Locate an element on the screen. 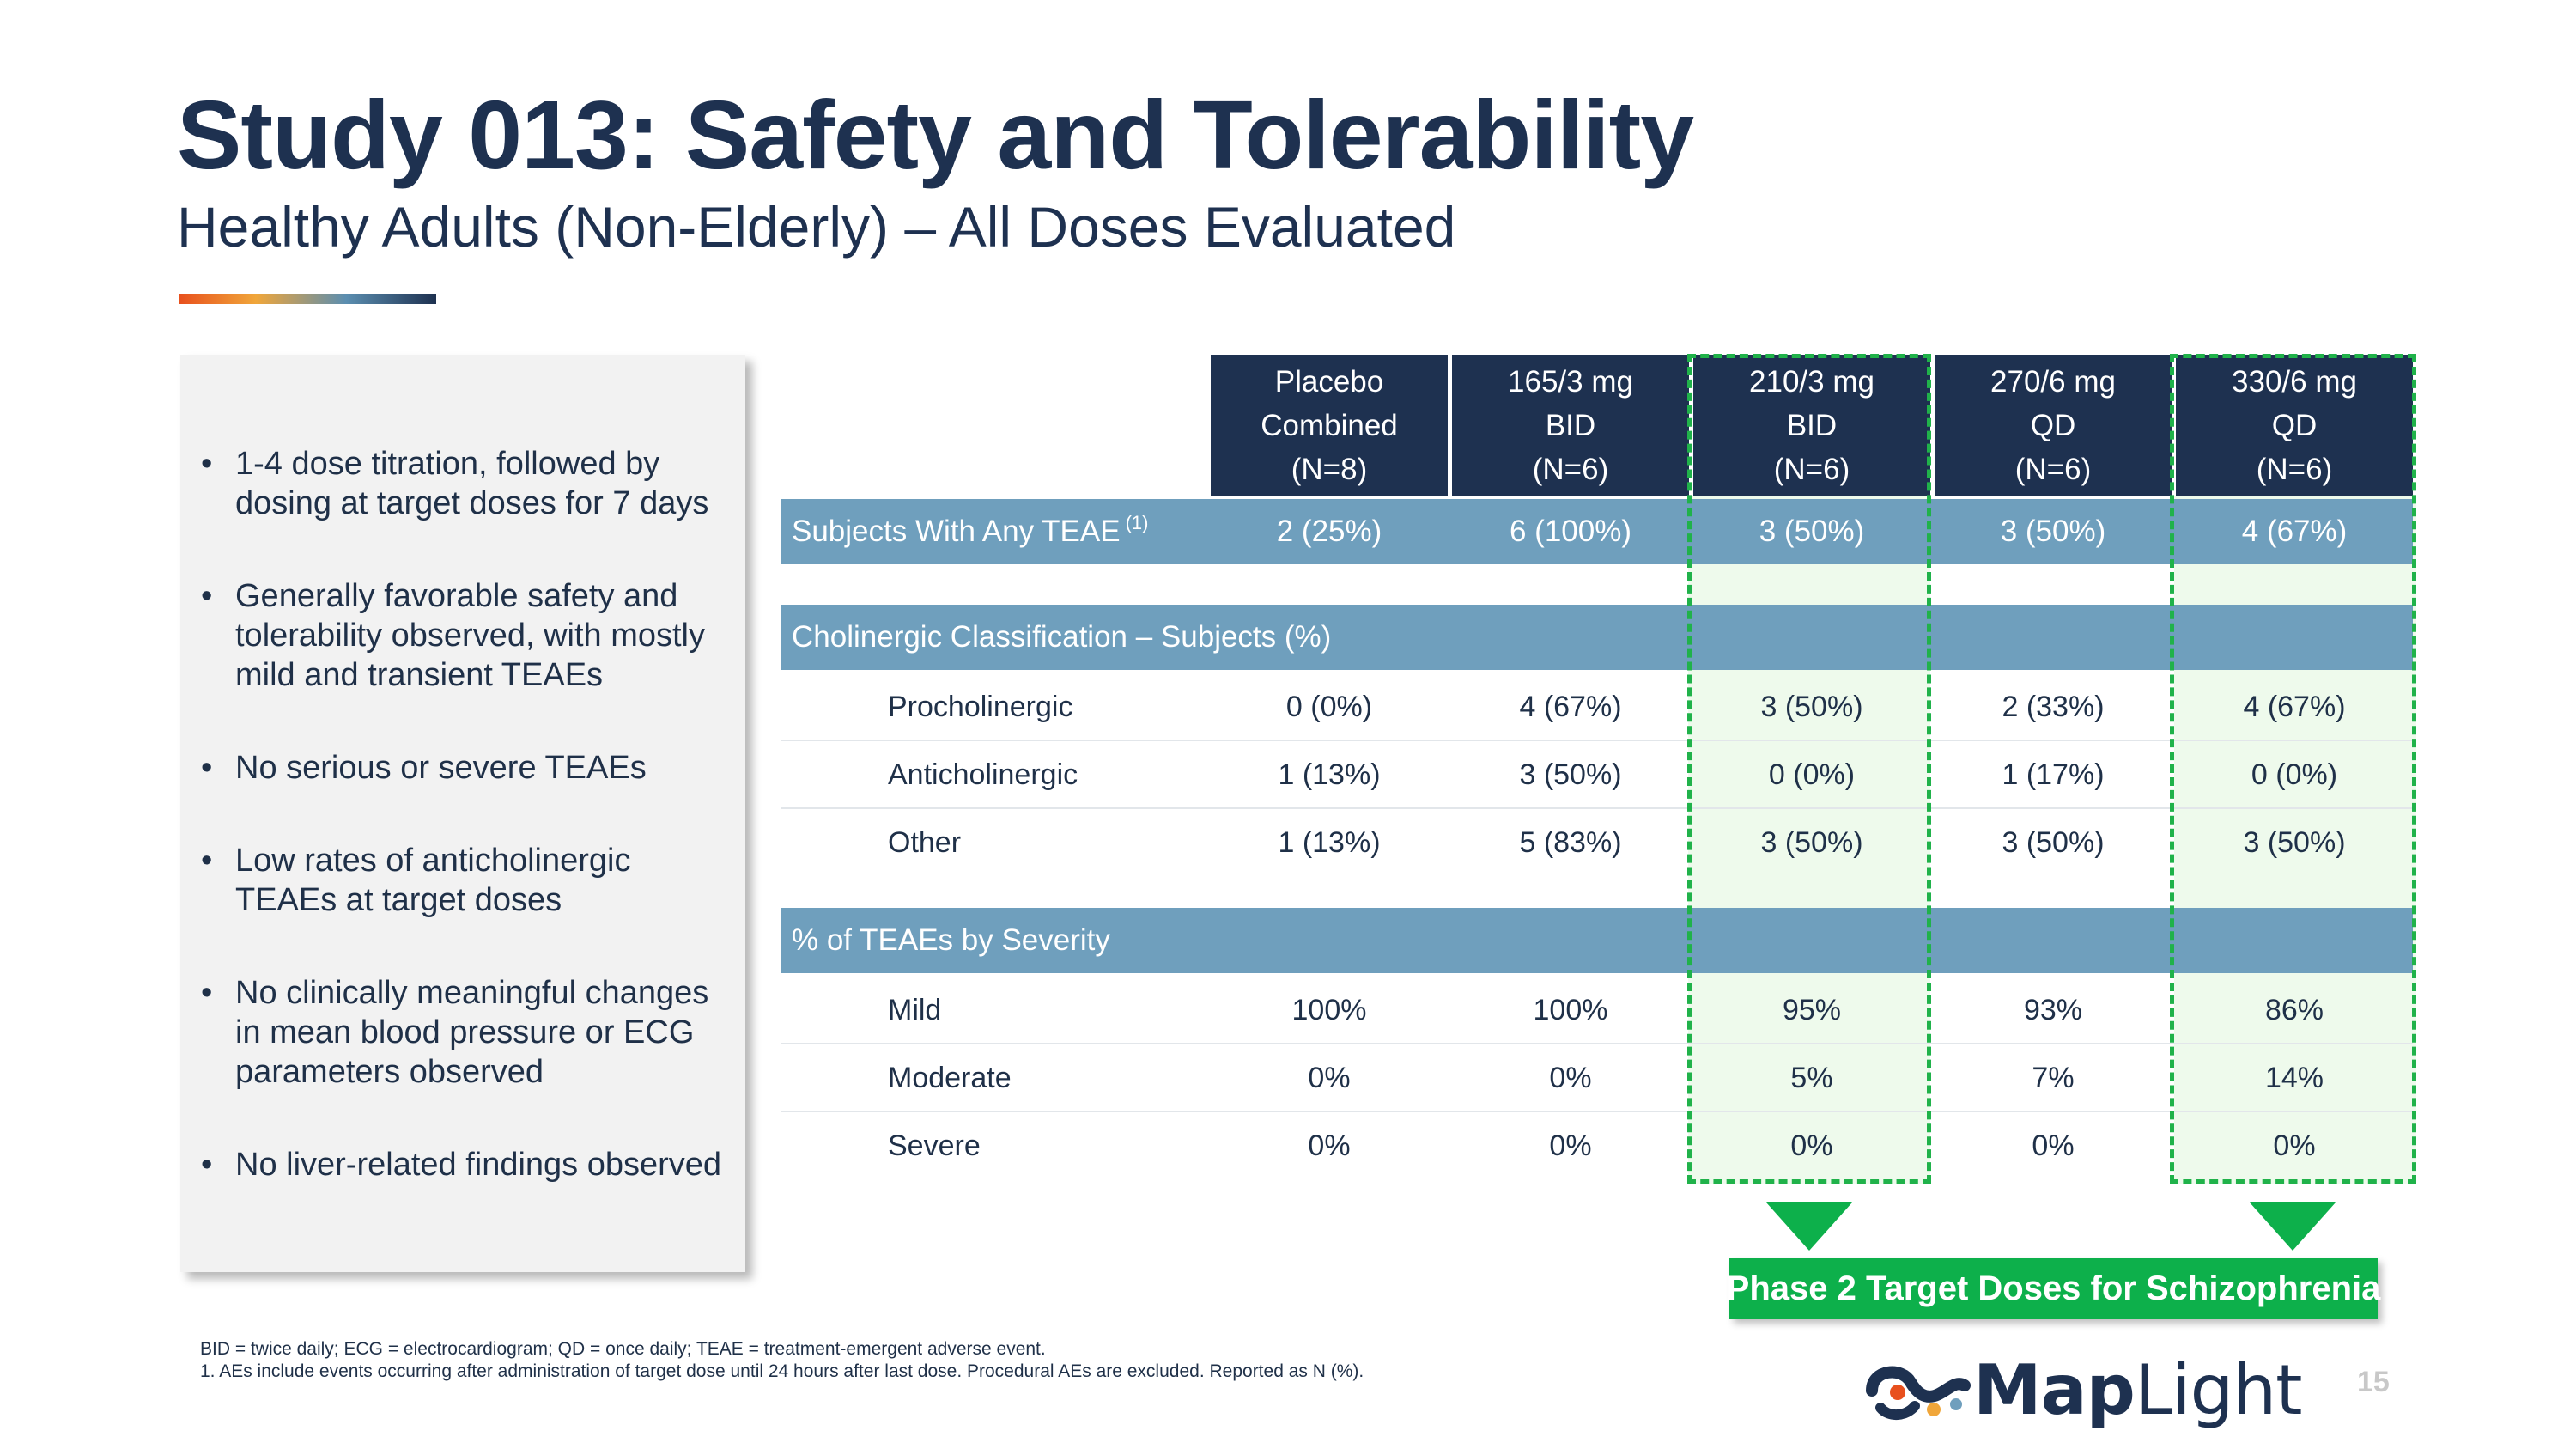  page-number: 15 is located at coordinates (2374, 1382).